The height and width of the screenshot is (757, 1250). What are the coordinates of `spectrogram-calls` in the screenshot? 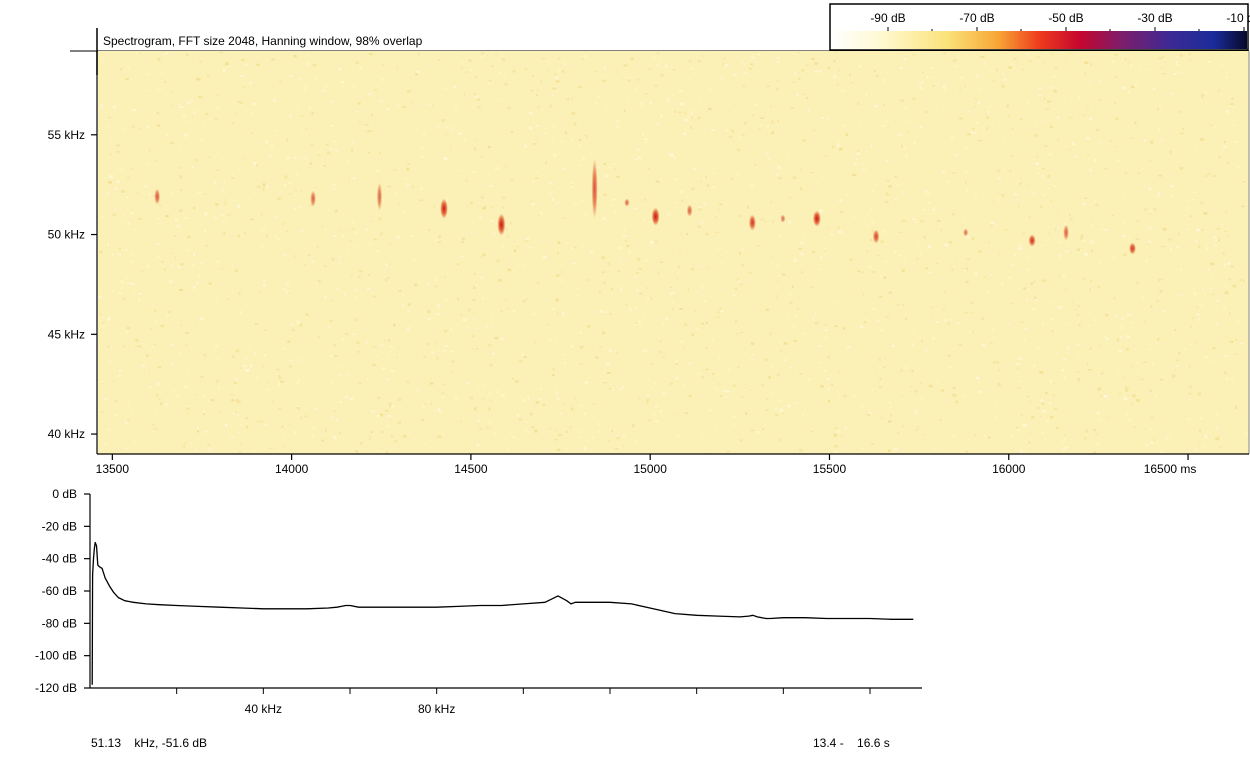 It's located at (645, 206).